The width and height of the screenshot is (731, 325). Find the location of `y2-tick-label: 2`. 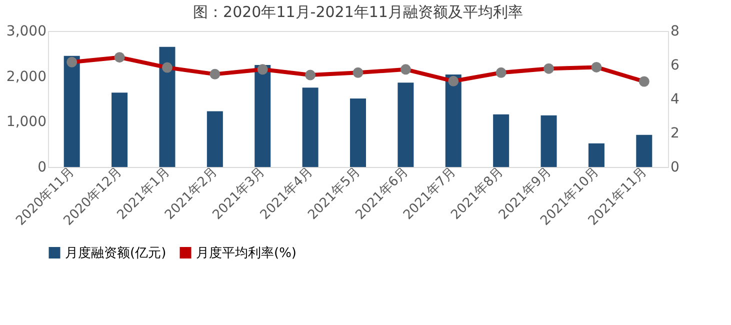

y2-tick-label: 2 is located at coordinates (675, 134).